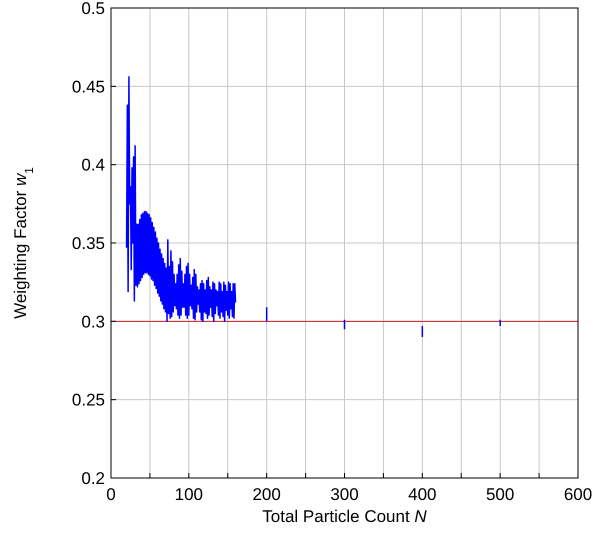 This screenshot has width=598, height=548. What do you see at coordinates (93, 478) in the screenshot?
I see `y-tick-label: 0.2` at bounding box center [93, 478].